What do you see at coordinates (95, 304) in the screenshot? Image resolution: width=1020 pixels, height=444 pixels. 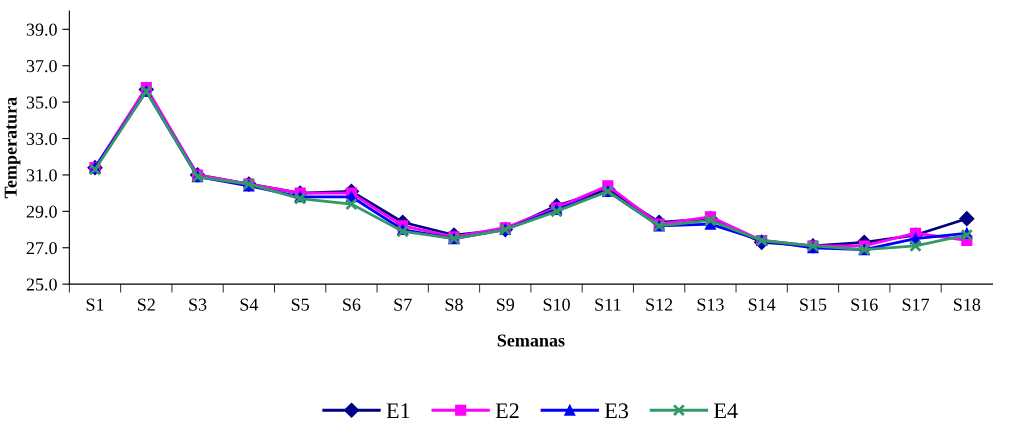 I see `x-tick-label: S1` at bounding box center [95, 304].